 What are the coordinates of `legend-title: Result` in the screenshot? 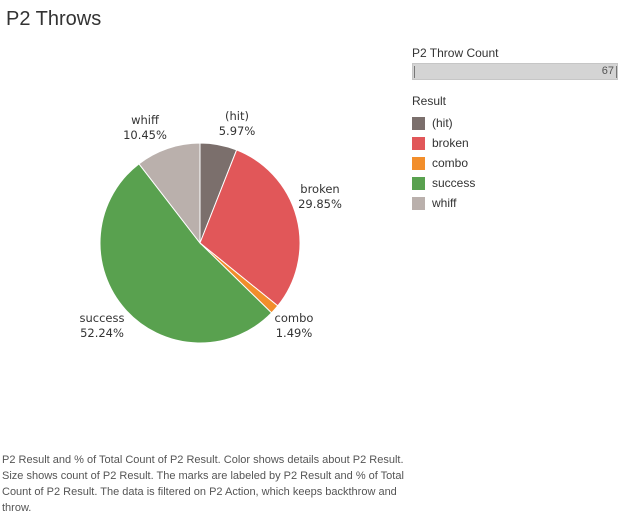 It's located at (429, 101).